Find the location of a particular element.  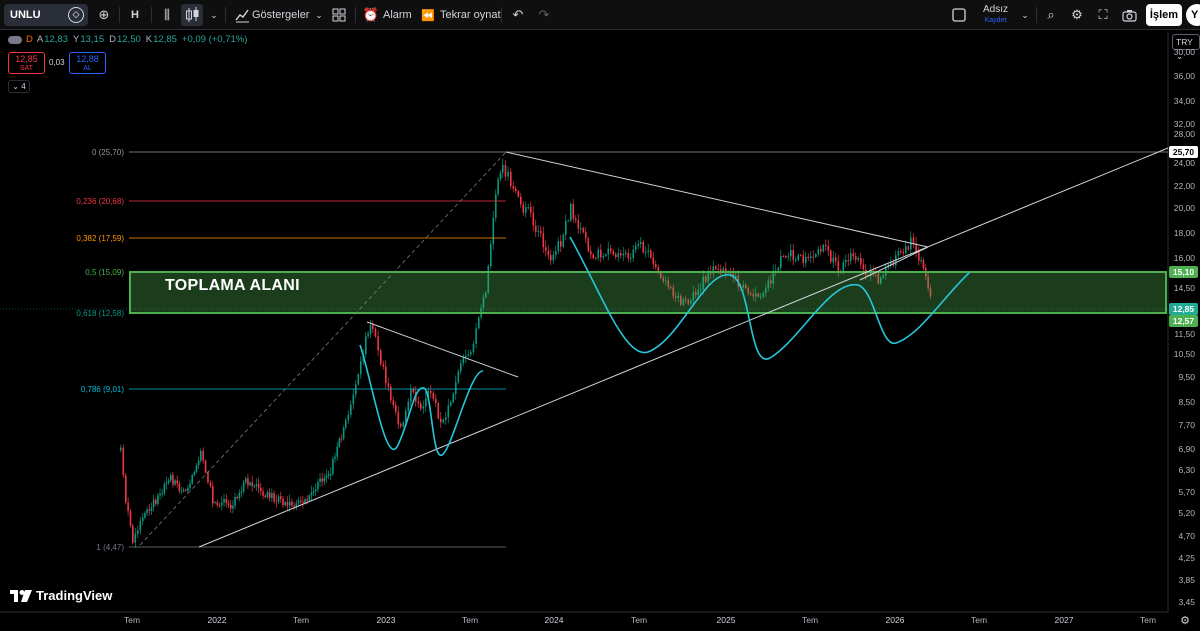

brand-name: TradingView is located at coordinates (74, 595).